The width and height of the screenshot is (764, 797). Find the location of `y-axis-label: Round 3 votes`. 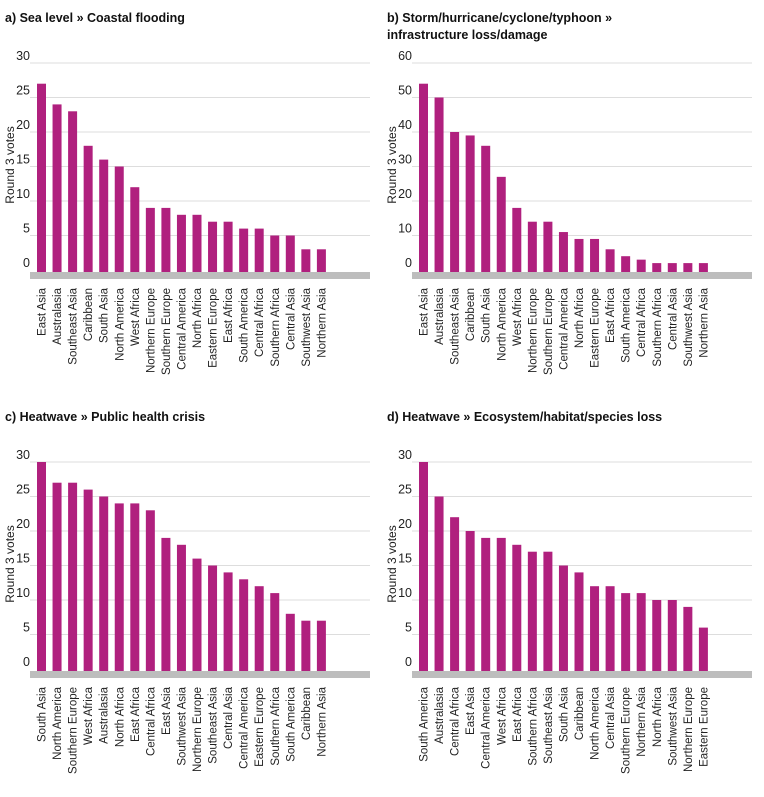

y-axis-label: Round 3 votes is located at coordinates (392, 164).